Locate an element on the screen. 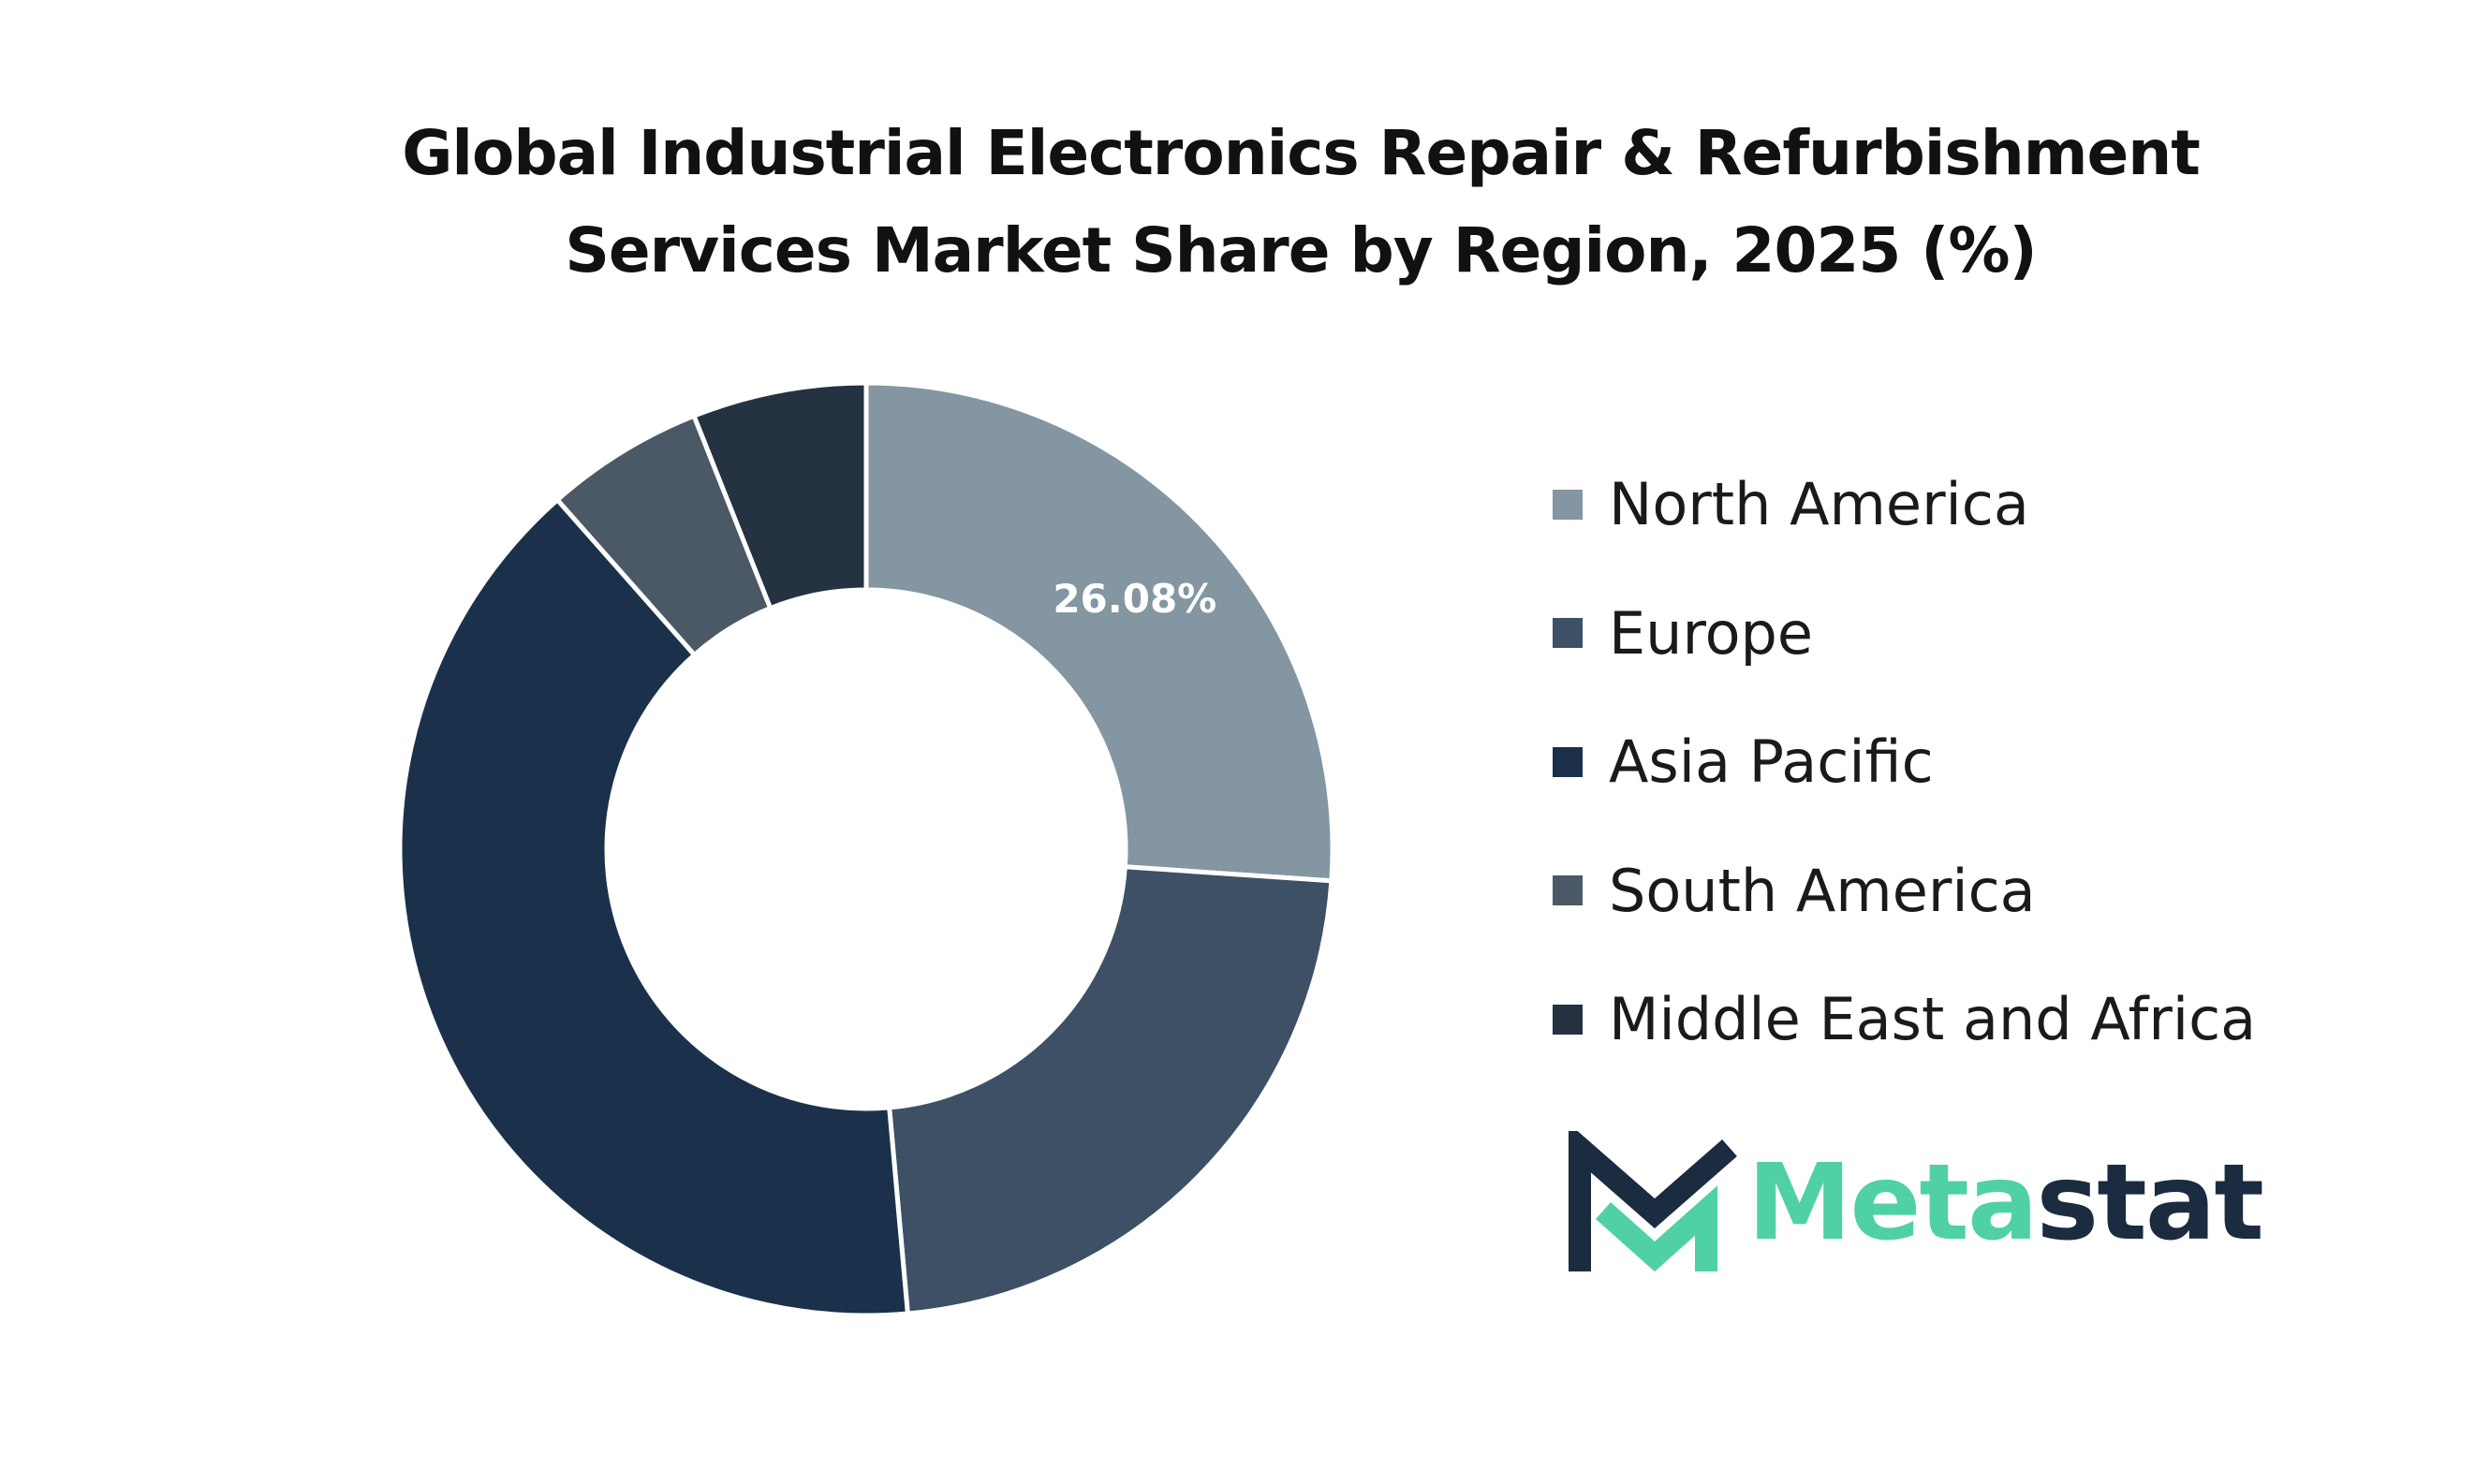 The image size is (2490, 1484). legend-item-north-america: North America is located at coordinates (1904, 504).